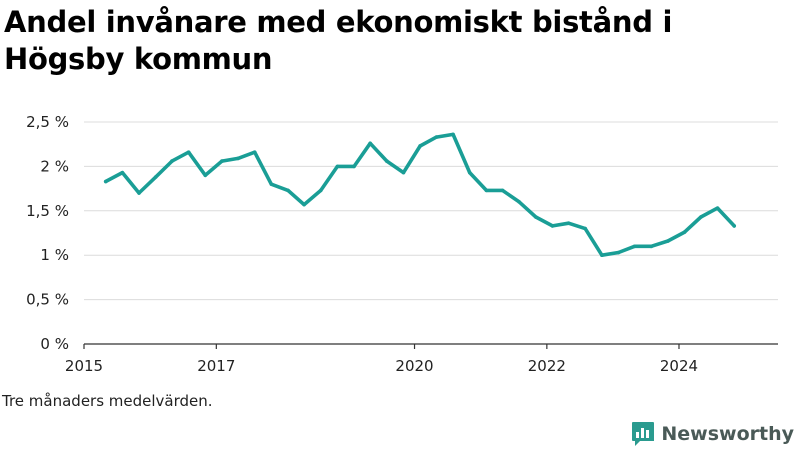 This screenshot has width=800, height=450. What do you see at coordinates (414, 366) in the screenshot?
I see `x-tick-label: 2020` at bounding box center [414, 366].